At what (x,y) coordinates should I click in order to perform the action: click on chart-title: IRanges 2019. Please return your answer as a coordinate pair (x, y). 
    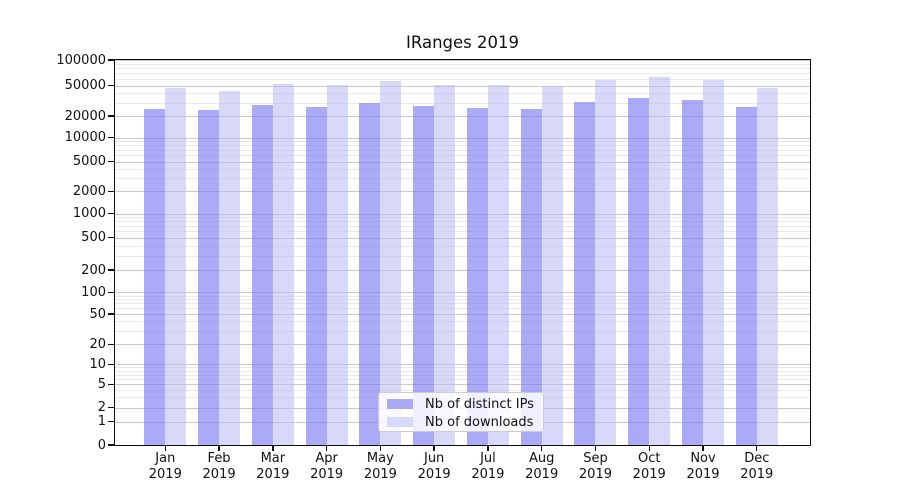
    Looking at the image, I should click on (462, 42).